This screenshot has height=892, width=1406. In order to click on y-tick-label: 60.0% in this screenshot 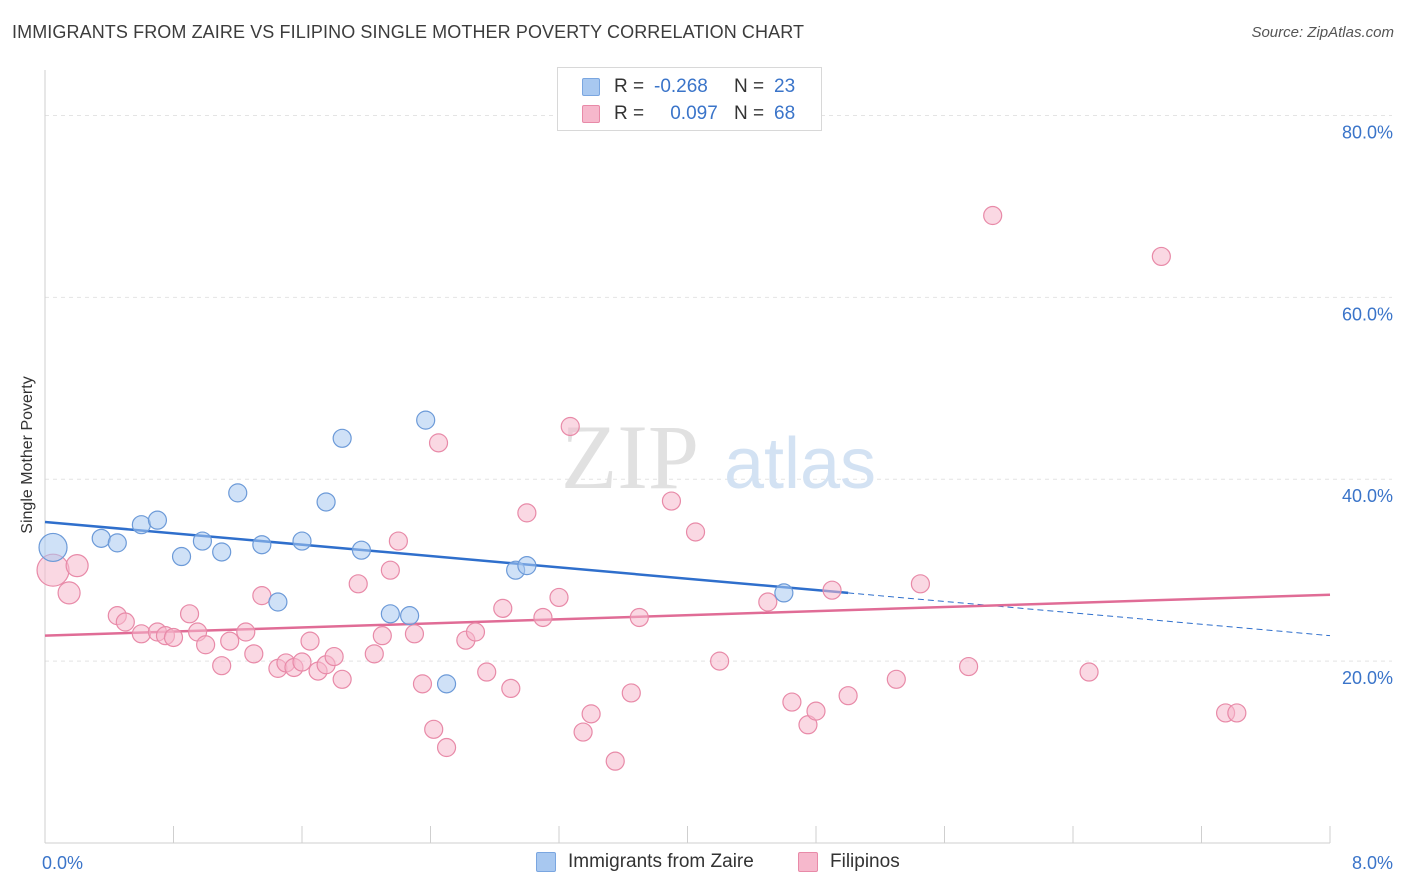, I will do `click(1367, 314)`.